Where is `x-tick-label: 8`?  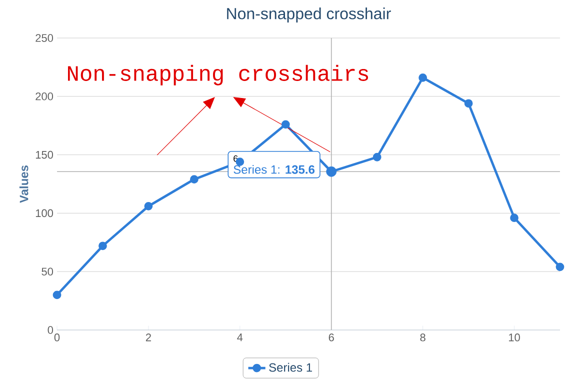 x-tick-label: 8 is located at coordinates (423, 338).